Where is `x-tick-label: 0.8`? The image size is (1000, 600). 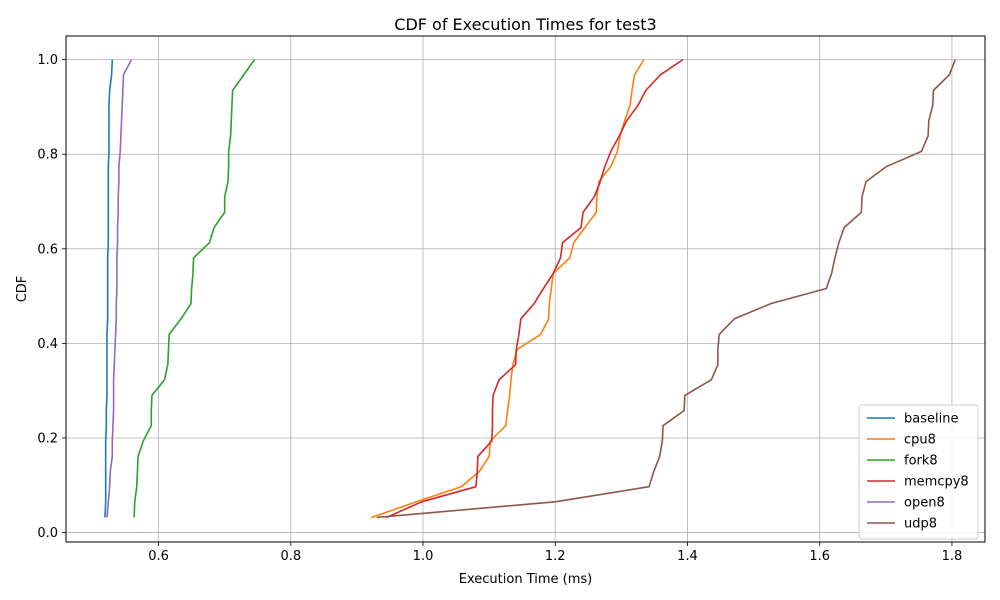 x-tick-label: 0.8 is located at coordinates (290, 556).